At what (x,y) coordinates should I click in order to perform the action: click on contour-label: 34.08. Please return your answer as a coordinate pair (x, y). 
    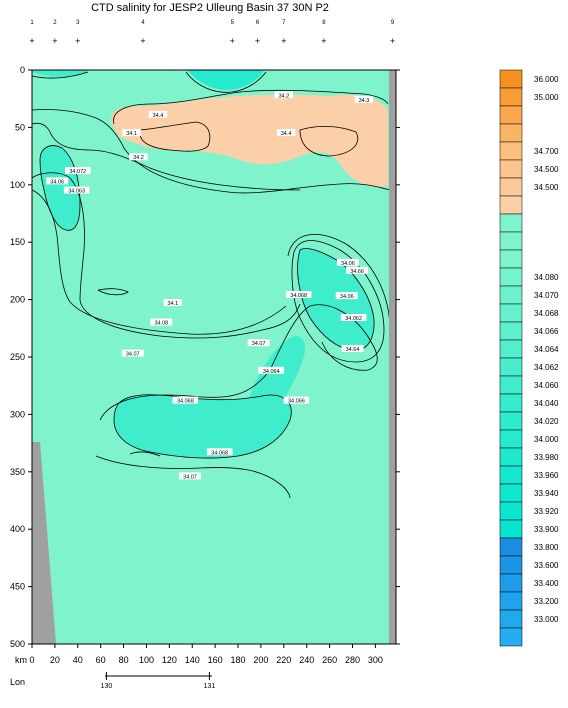
    Looking at the image, I should click on (161, 324).